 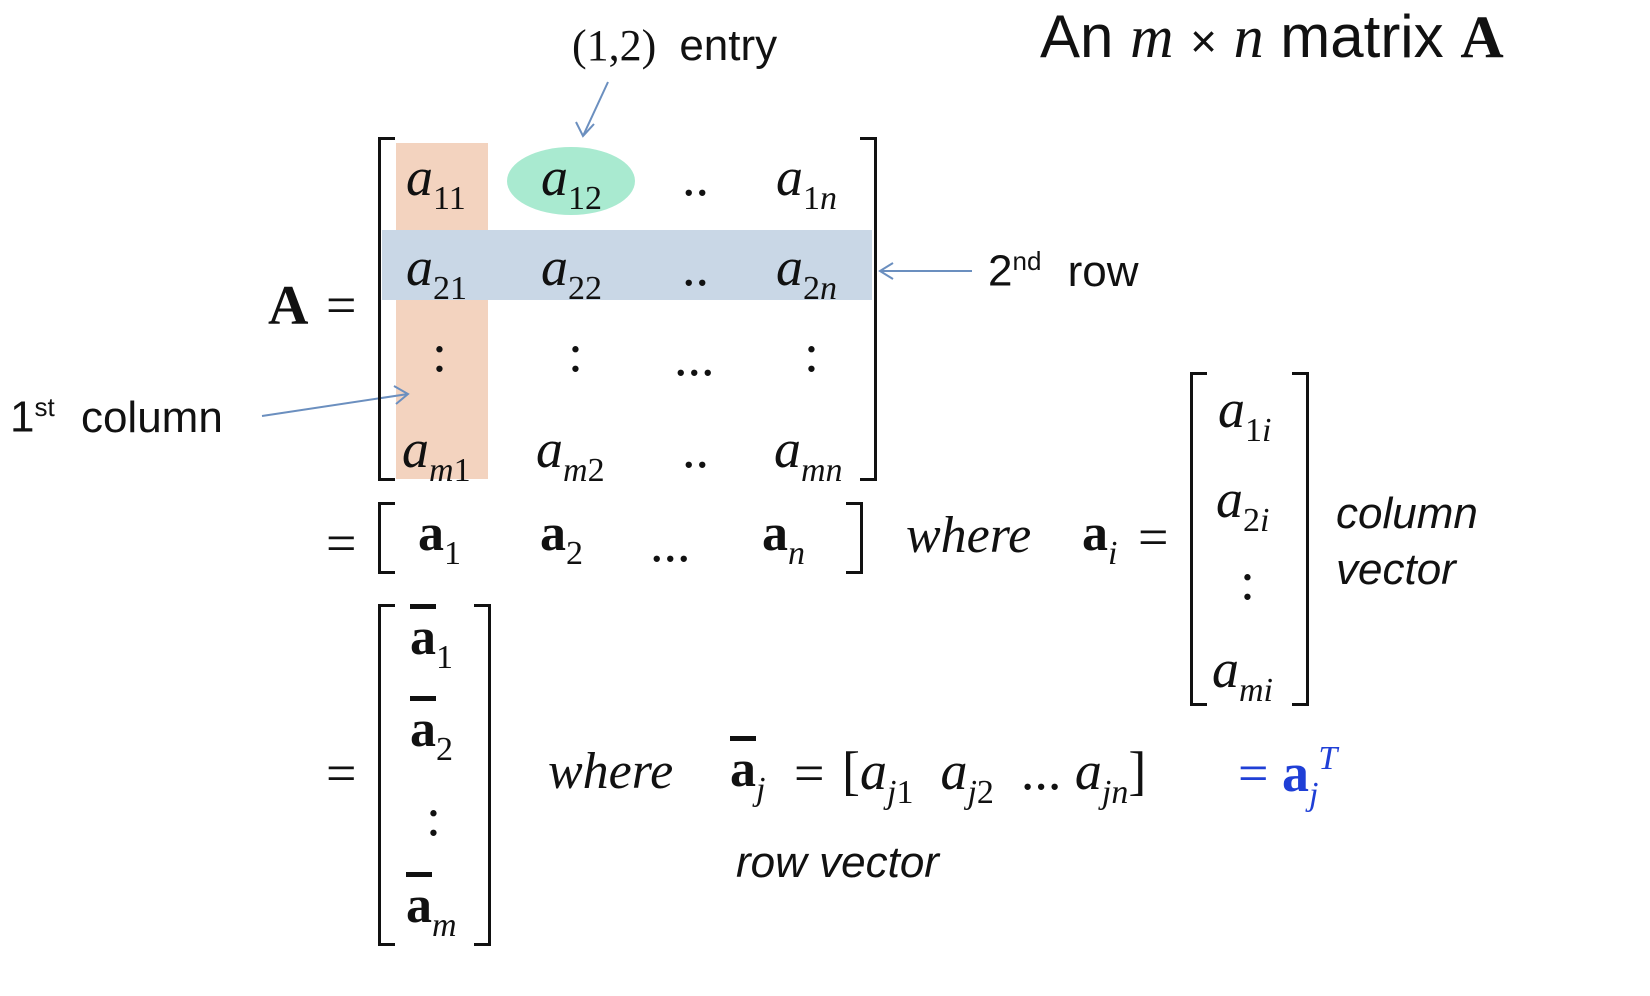 What do you see at coordinates (1407, 513) in the screenshot?
I see `column-vector-word1: column` at bounding box center [1407, 513].